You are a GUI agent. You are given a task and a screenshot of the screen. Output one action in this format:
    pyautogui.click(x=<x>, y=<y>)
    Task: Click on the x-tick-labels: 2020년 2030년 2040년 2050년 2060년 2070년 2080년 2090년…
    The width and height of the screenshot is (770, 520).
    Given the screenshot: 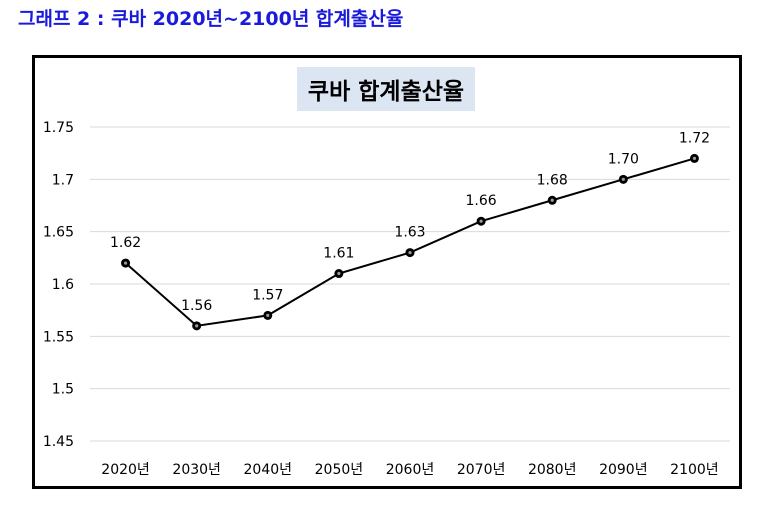 What is the action you would take?
    pyautogui.click(x=409, y=470)
    